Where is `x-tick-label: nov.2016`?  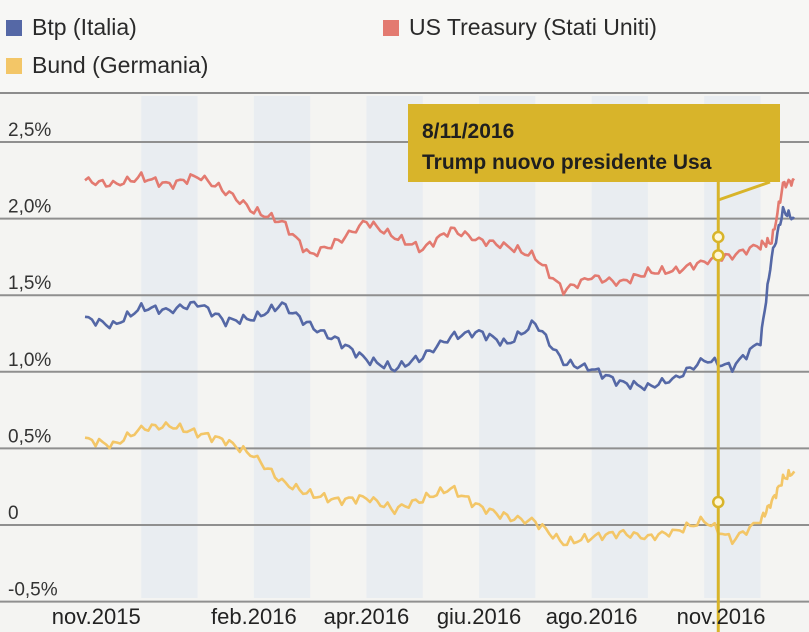 x-tick-label: nov.2016 is located at coordinates (721, 616).